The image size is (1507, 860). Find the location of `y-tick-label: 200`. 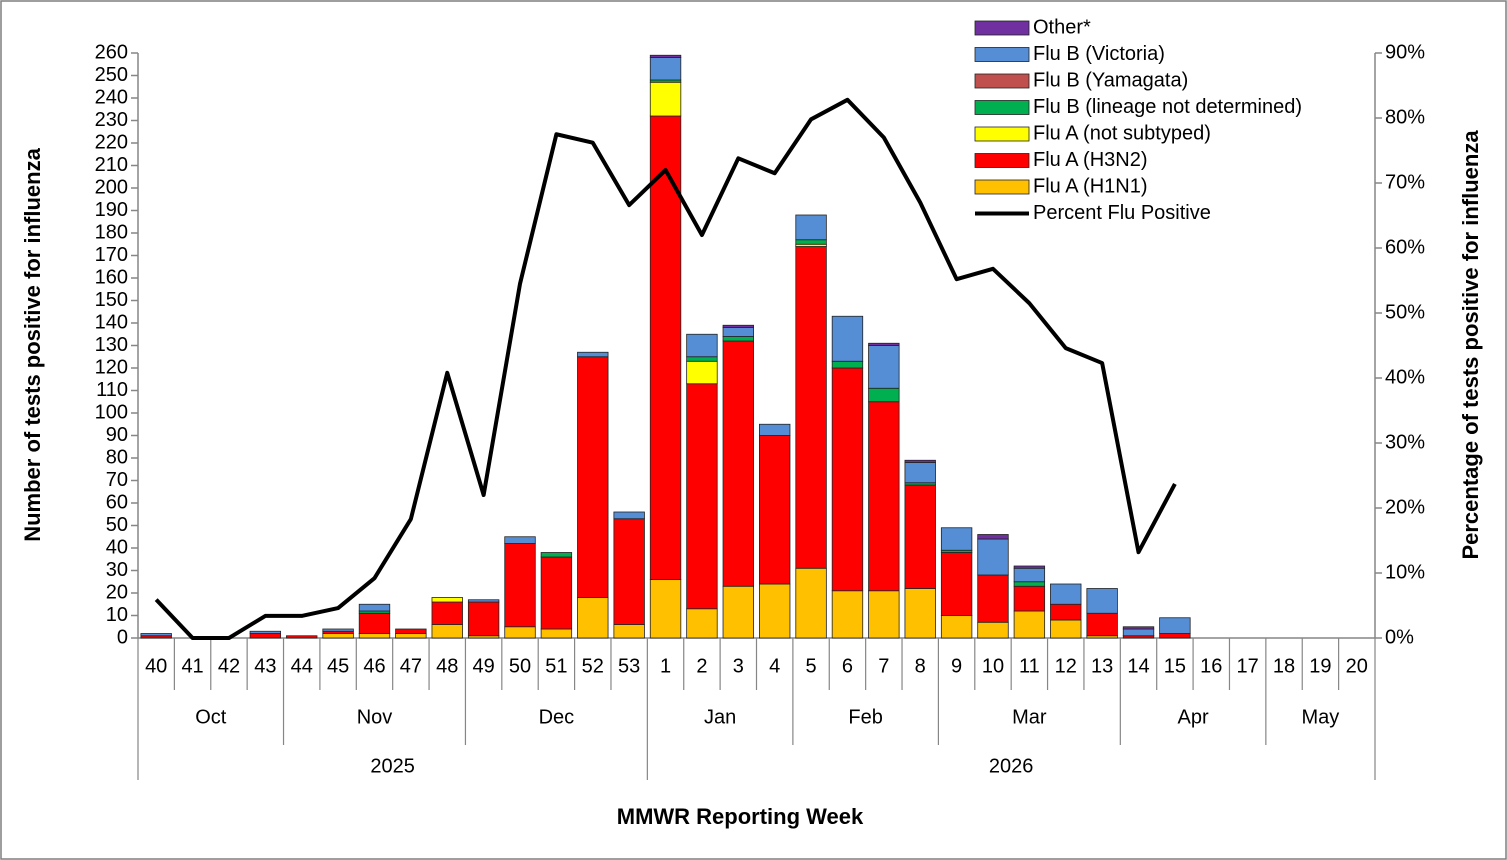

y-tick-label: 200 is located at coordinates (111, 187).